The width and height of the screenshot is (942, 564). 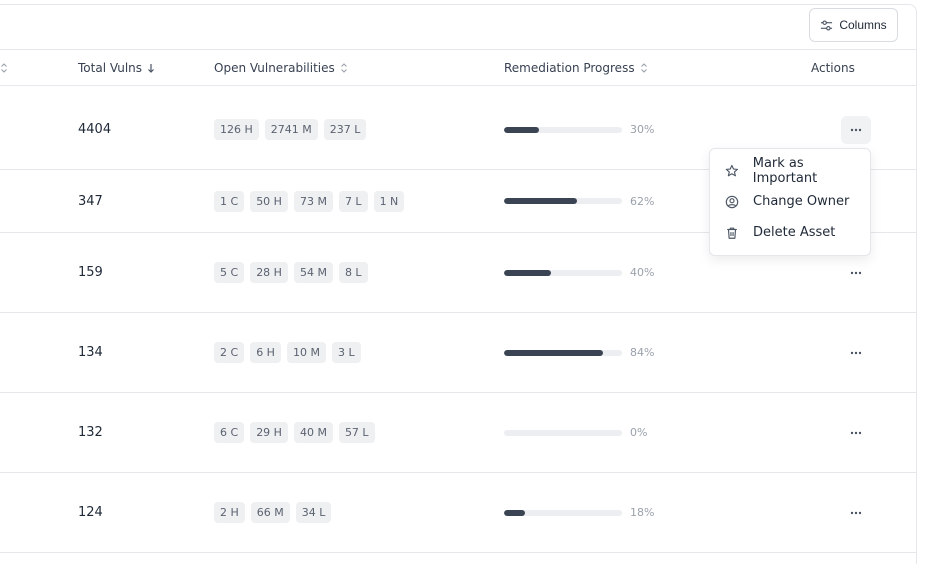 I want to click on severity-badge: 8 L, so click(x=353, y=272).